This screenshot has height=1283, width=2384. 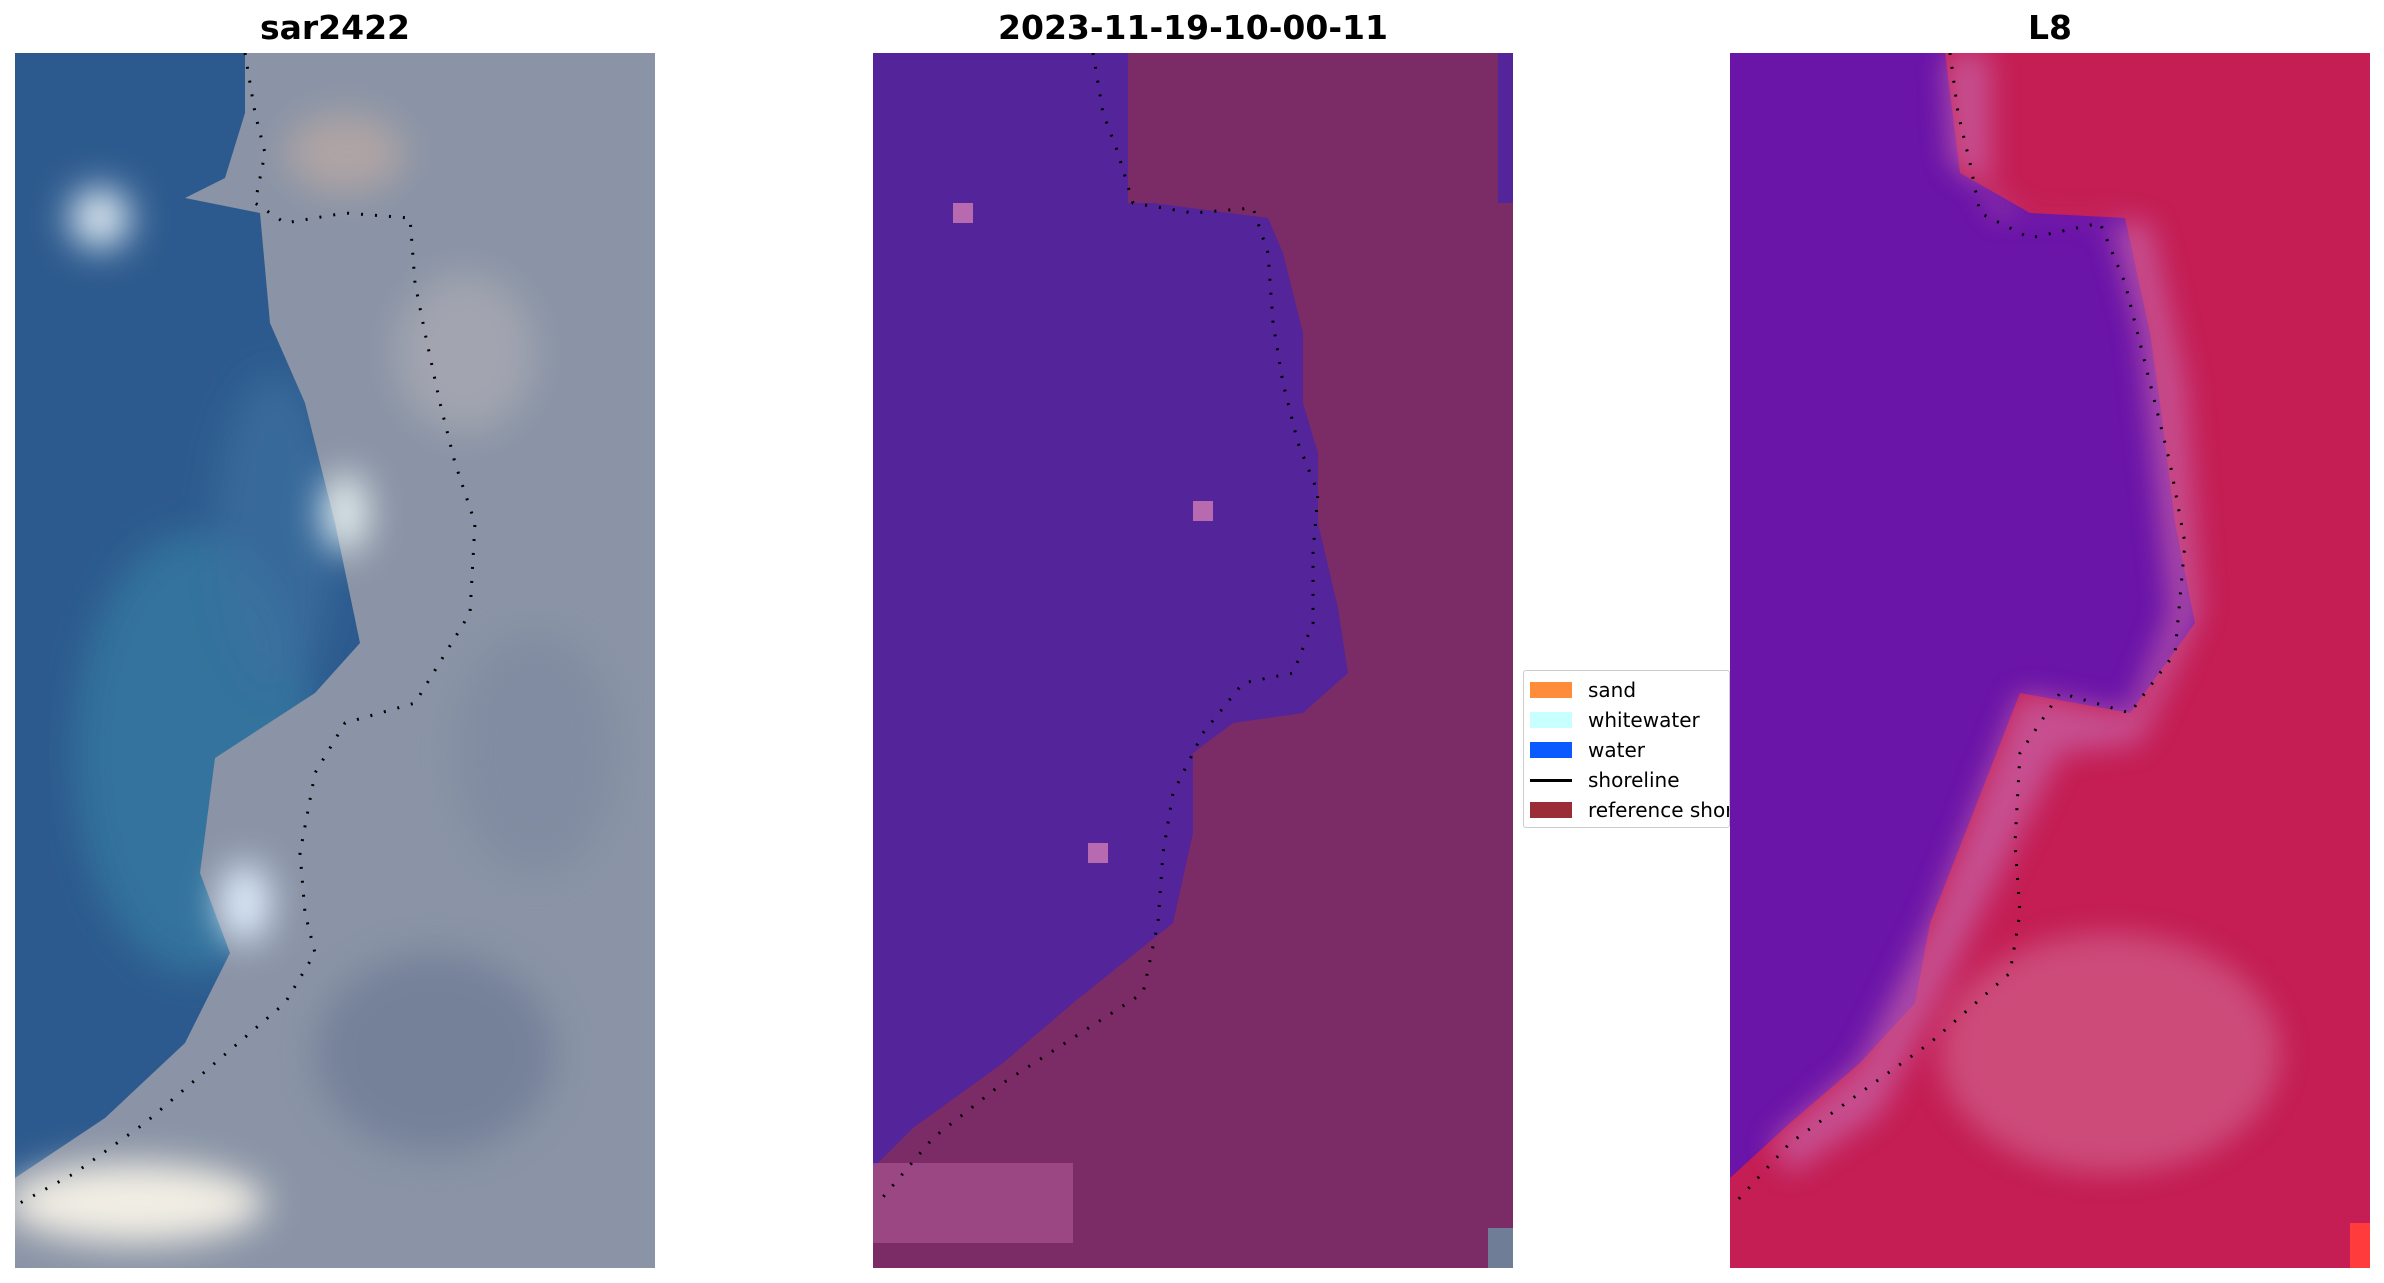 I want to click on legend-item-whitewater: whitewater, so click(x=1615, y=720).